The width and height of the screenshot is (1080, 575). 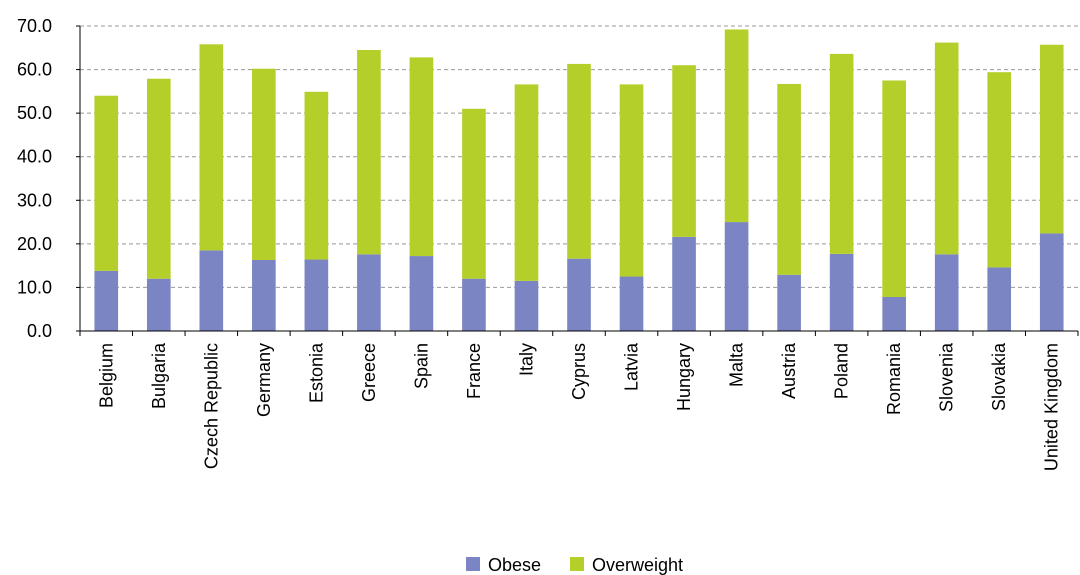 What do you see at coordinates (526, 359) in the screenshot?
I see `x-category-label: Italy` at bounding box center [526, 359].